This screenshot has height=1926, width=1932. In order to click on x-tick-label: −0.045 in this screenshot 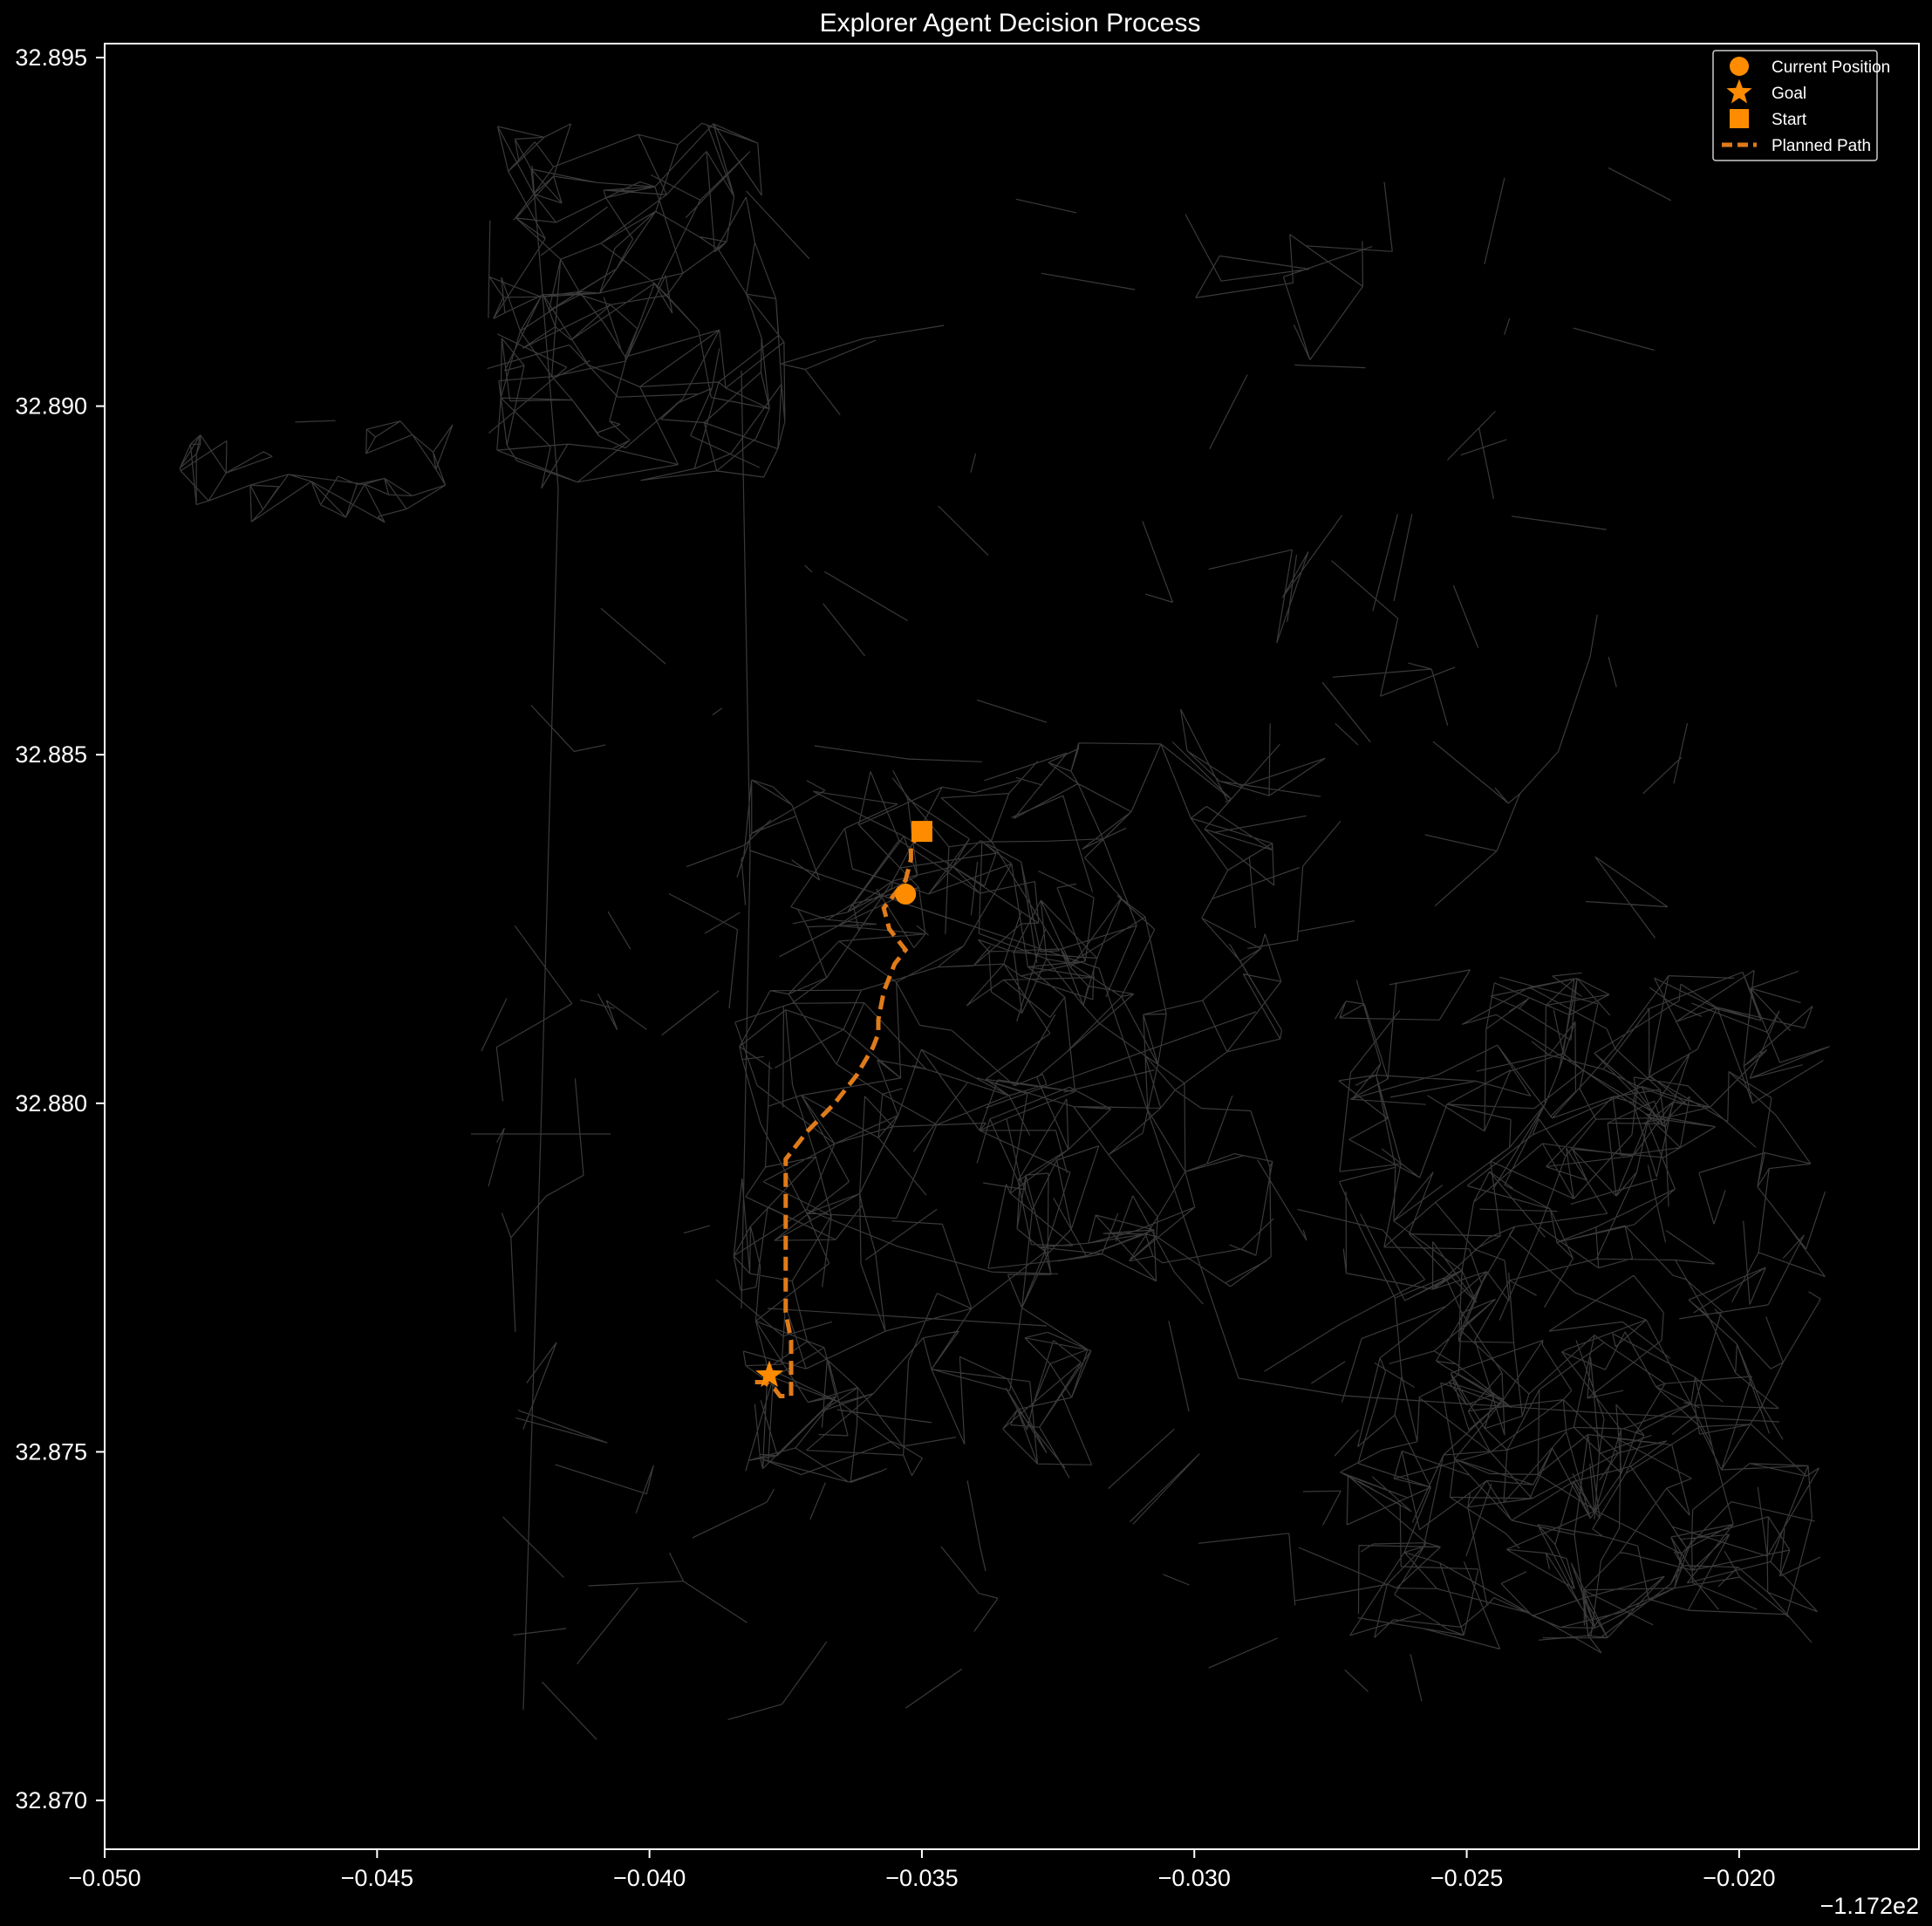, I will do `click(377, 1878)`.